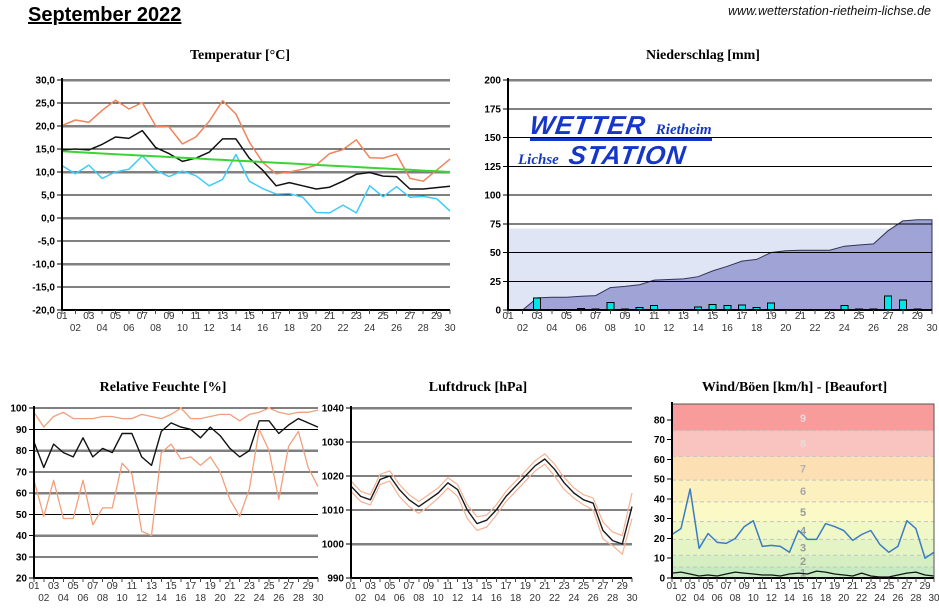 The image size is (939, 611). Describe the element at coordinates (18, 409) in the screenshot. I see `svg-text: 100` at that location.